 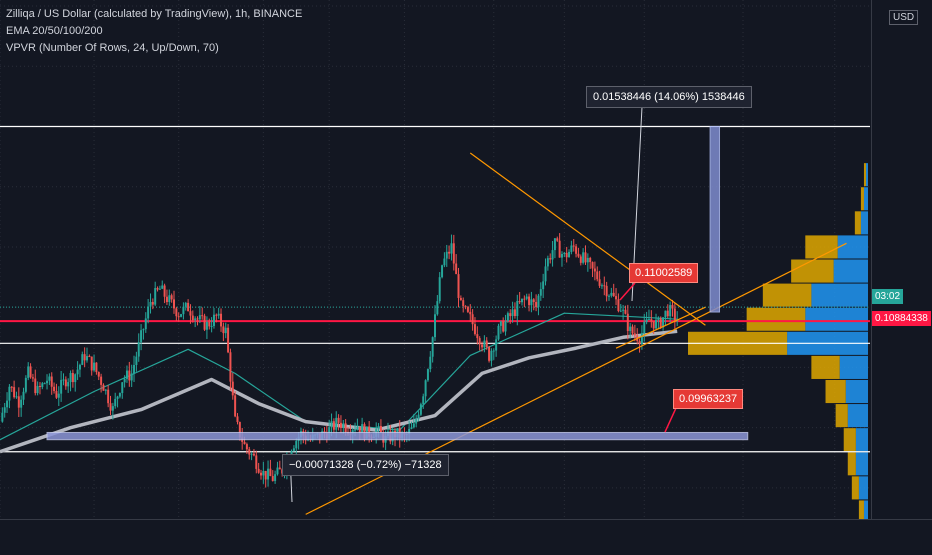 What do you see at coordinates (365, 465) in the screenshot?
I see `lower-measure-label: −0.00071328 (−0.72%) −71328` at bounding box center [365, 465].